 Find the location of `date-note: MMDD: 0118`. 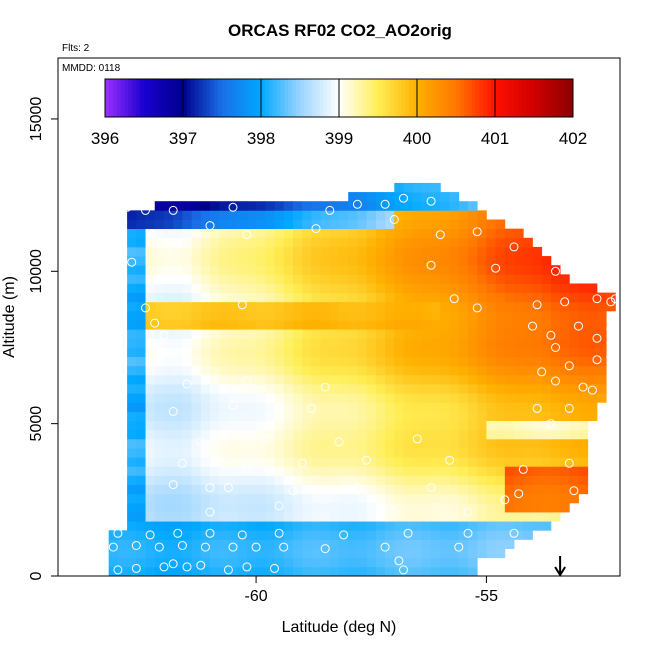

date-note: MMDD: 0118 is located at coordinates (91, 68).